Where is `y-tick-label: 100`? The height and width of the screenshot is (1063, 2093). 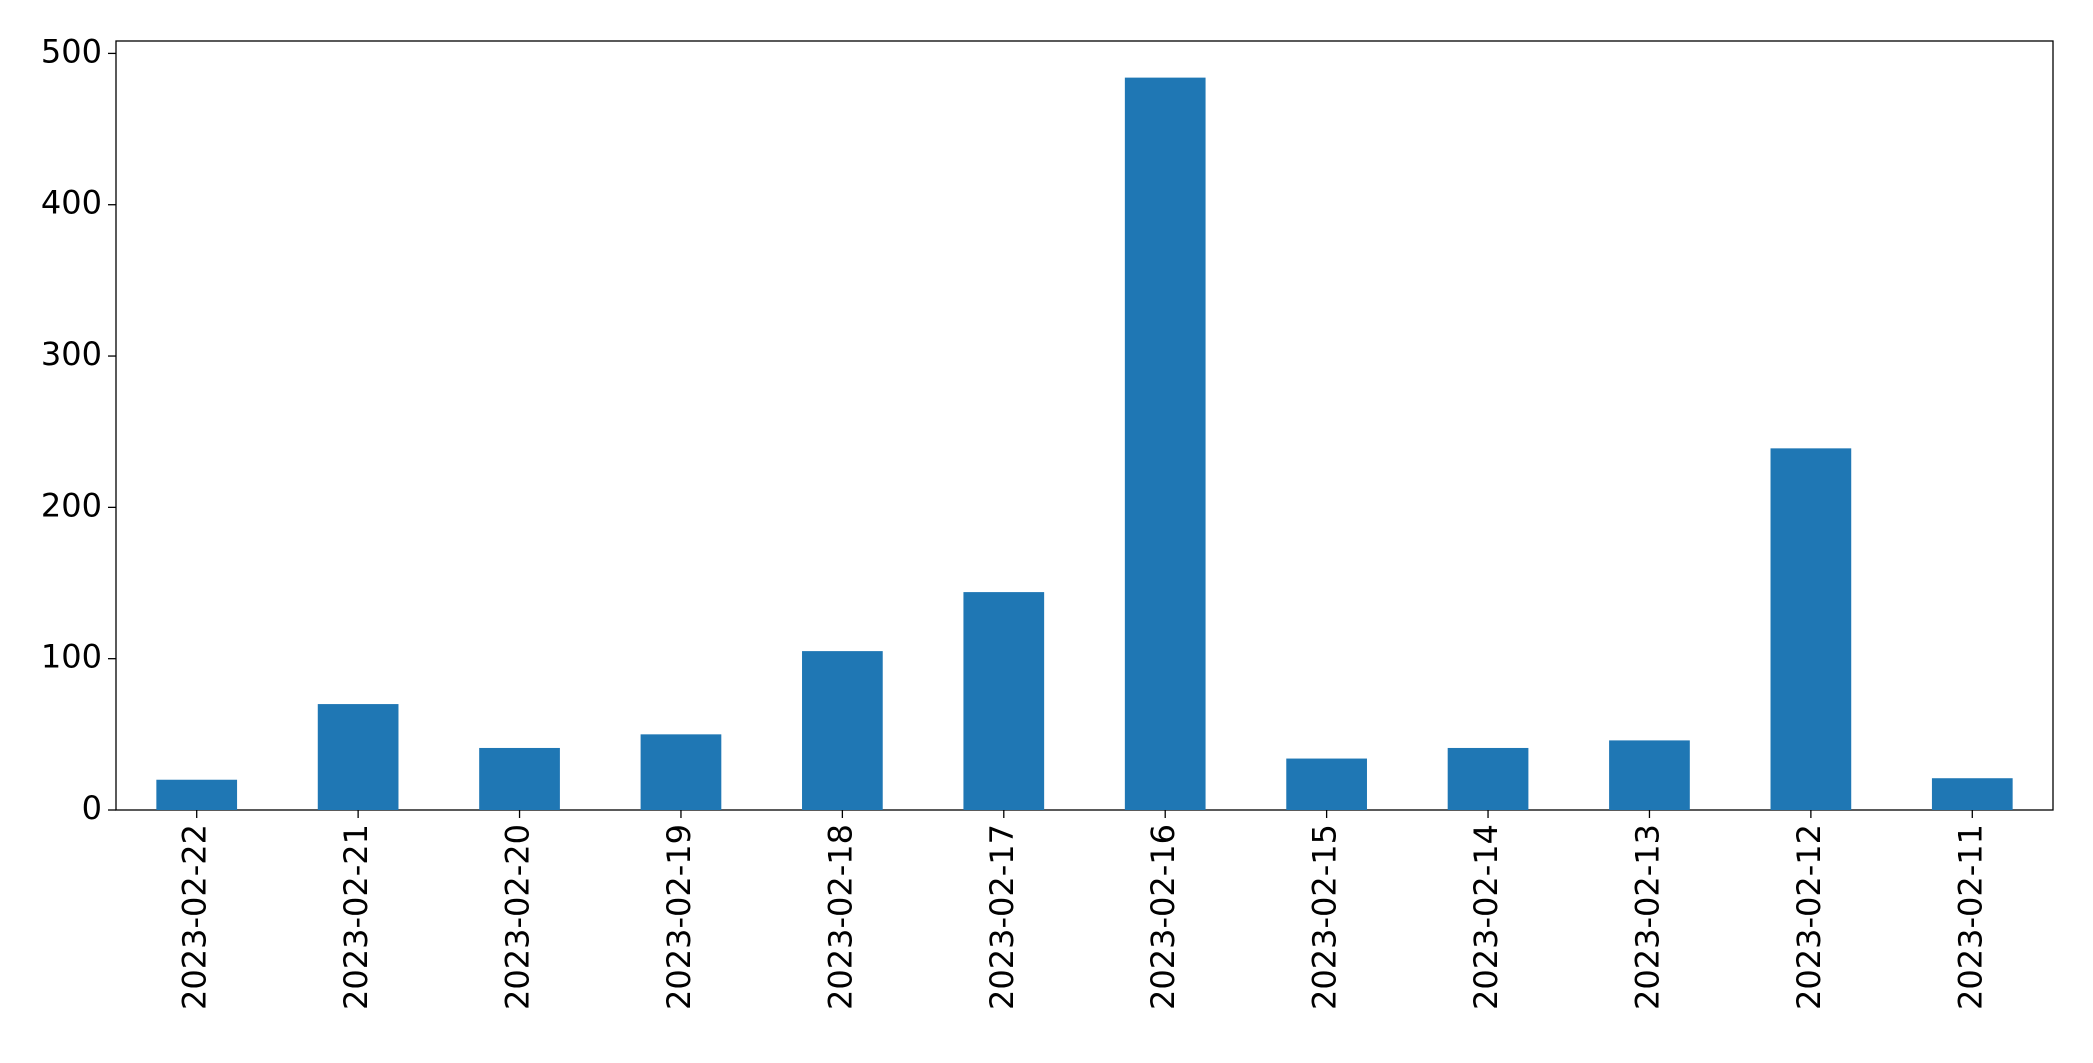 y-tick-label: 100 is located at coordinates (71, 657).